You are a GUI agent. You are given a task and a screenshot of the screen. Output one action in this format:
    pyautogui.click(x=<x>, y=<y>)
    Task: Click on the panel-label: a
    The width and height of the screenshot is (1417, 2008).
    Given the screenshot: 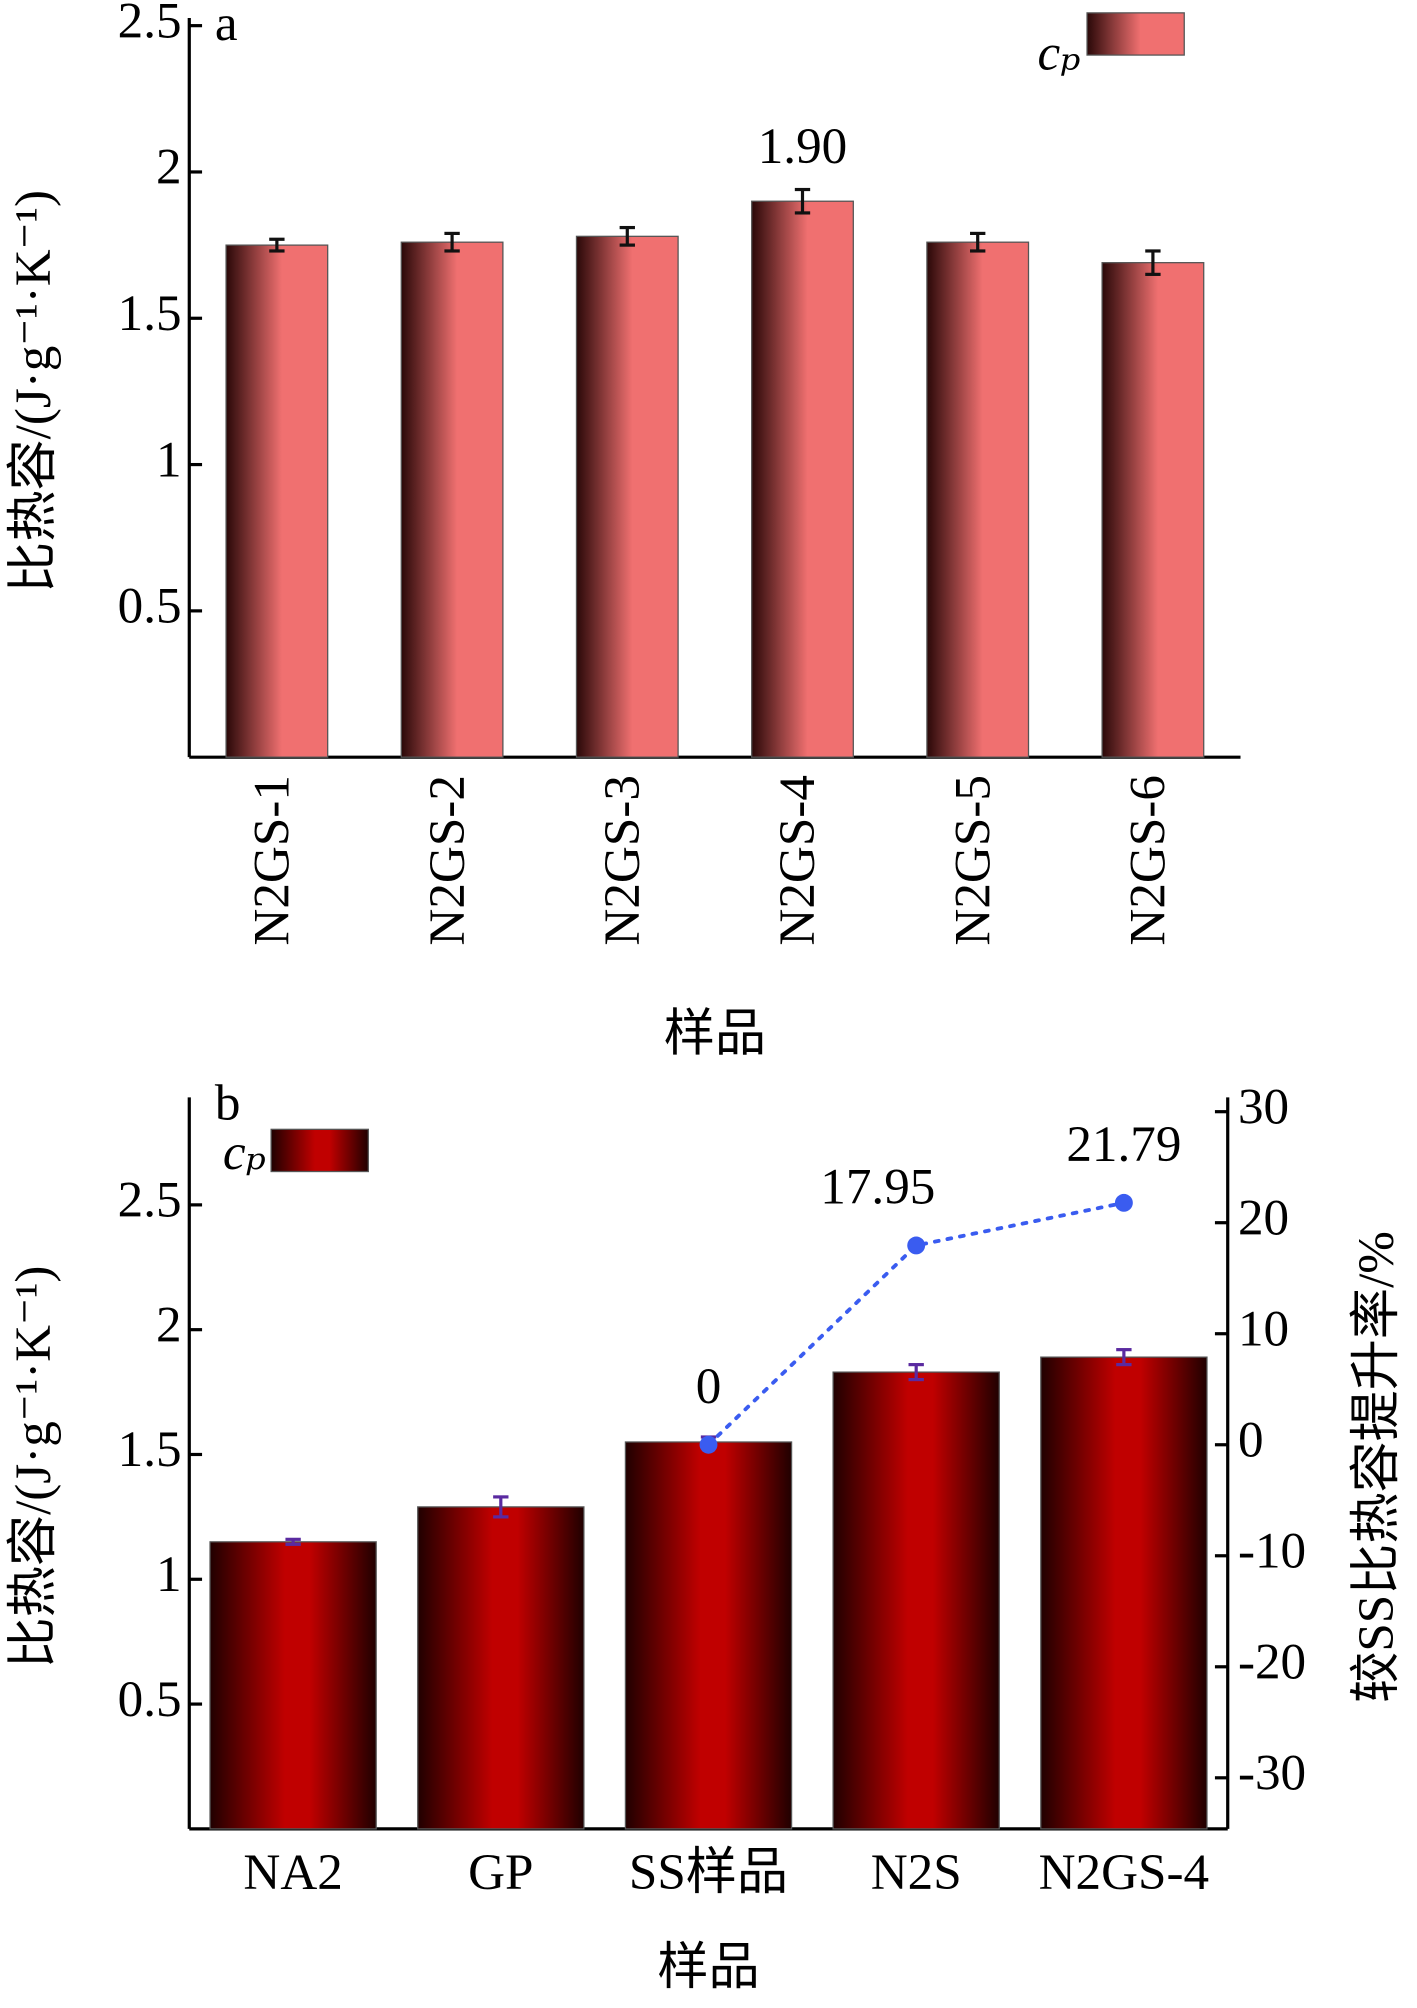 What is the action you would take?
    pyautogui.click(x=226, y=26)
    